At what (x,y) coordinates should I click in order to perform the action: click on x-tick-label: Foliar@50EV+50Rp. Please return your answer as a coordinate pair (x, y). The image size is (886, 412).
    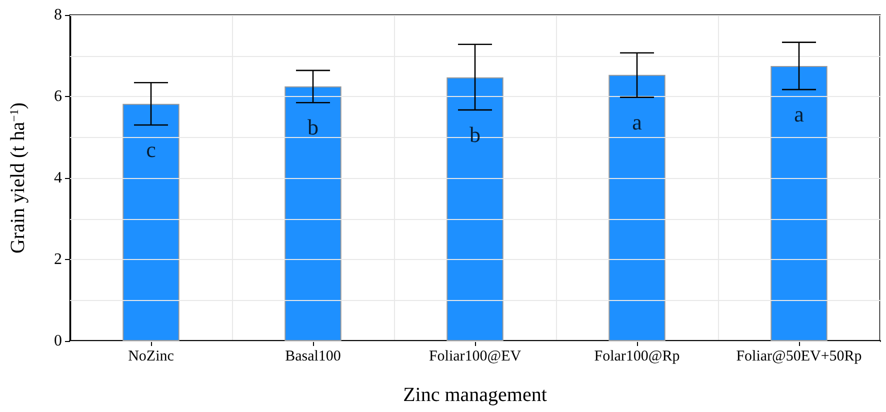
    Looking at the image, I should click on (799, 356).